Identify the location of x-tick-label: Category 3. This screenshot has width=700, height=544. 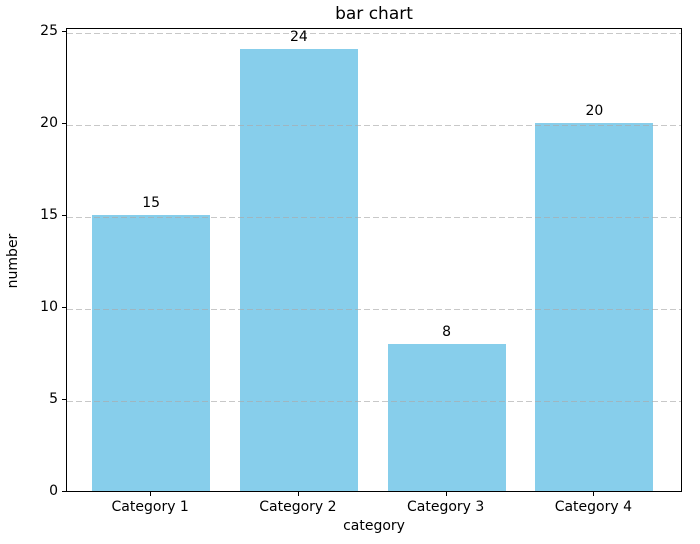
(445, 507).